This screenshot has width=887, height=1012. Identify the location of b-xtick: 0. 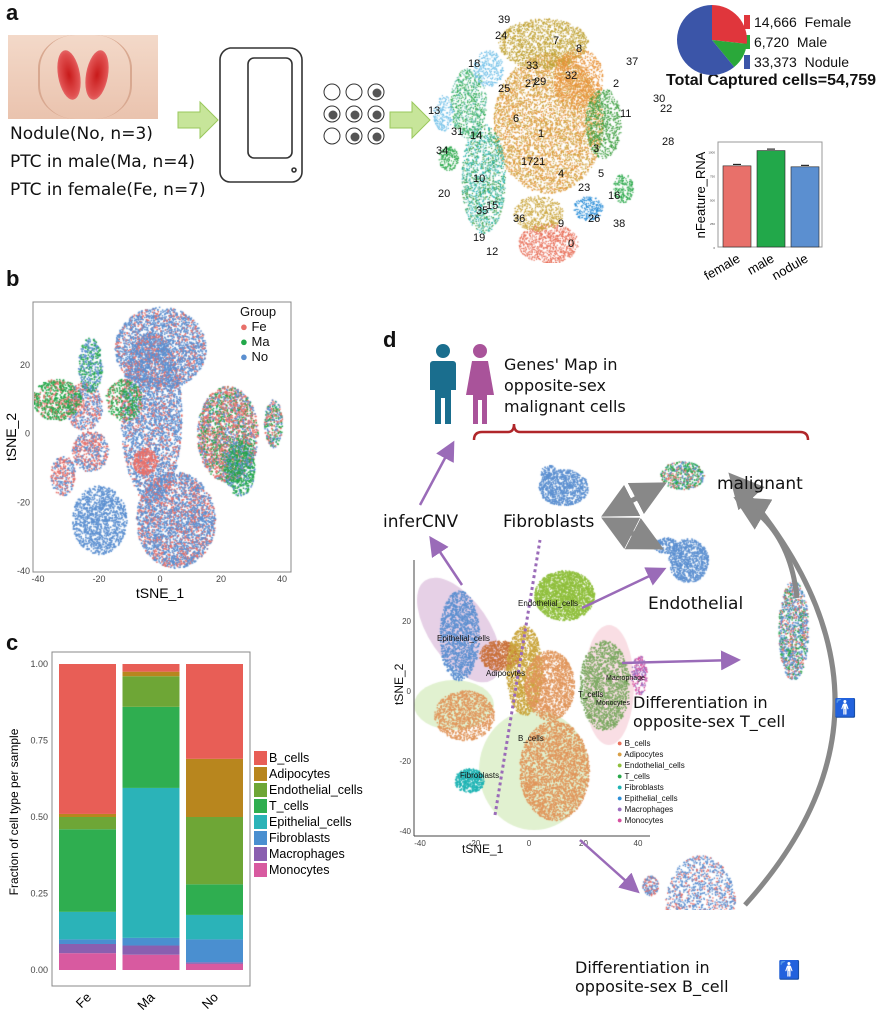
(159, 579).